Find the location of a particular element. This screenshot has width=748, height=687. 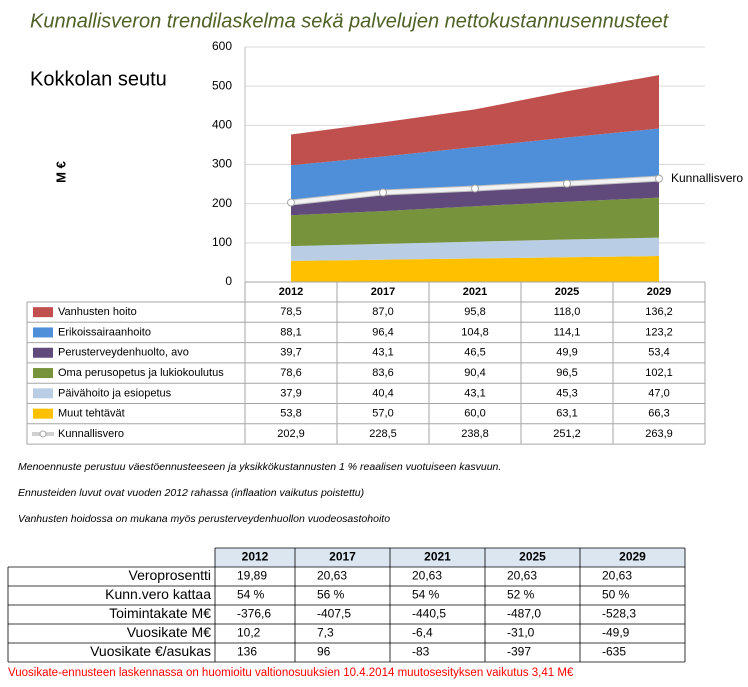

x-tick-label: 2012 is located at coordinates (291, 292).